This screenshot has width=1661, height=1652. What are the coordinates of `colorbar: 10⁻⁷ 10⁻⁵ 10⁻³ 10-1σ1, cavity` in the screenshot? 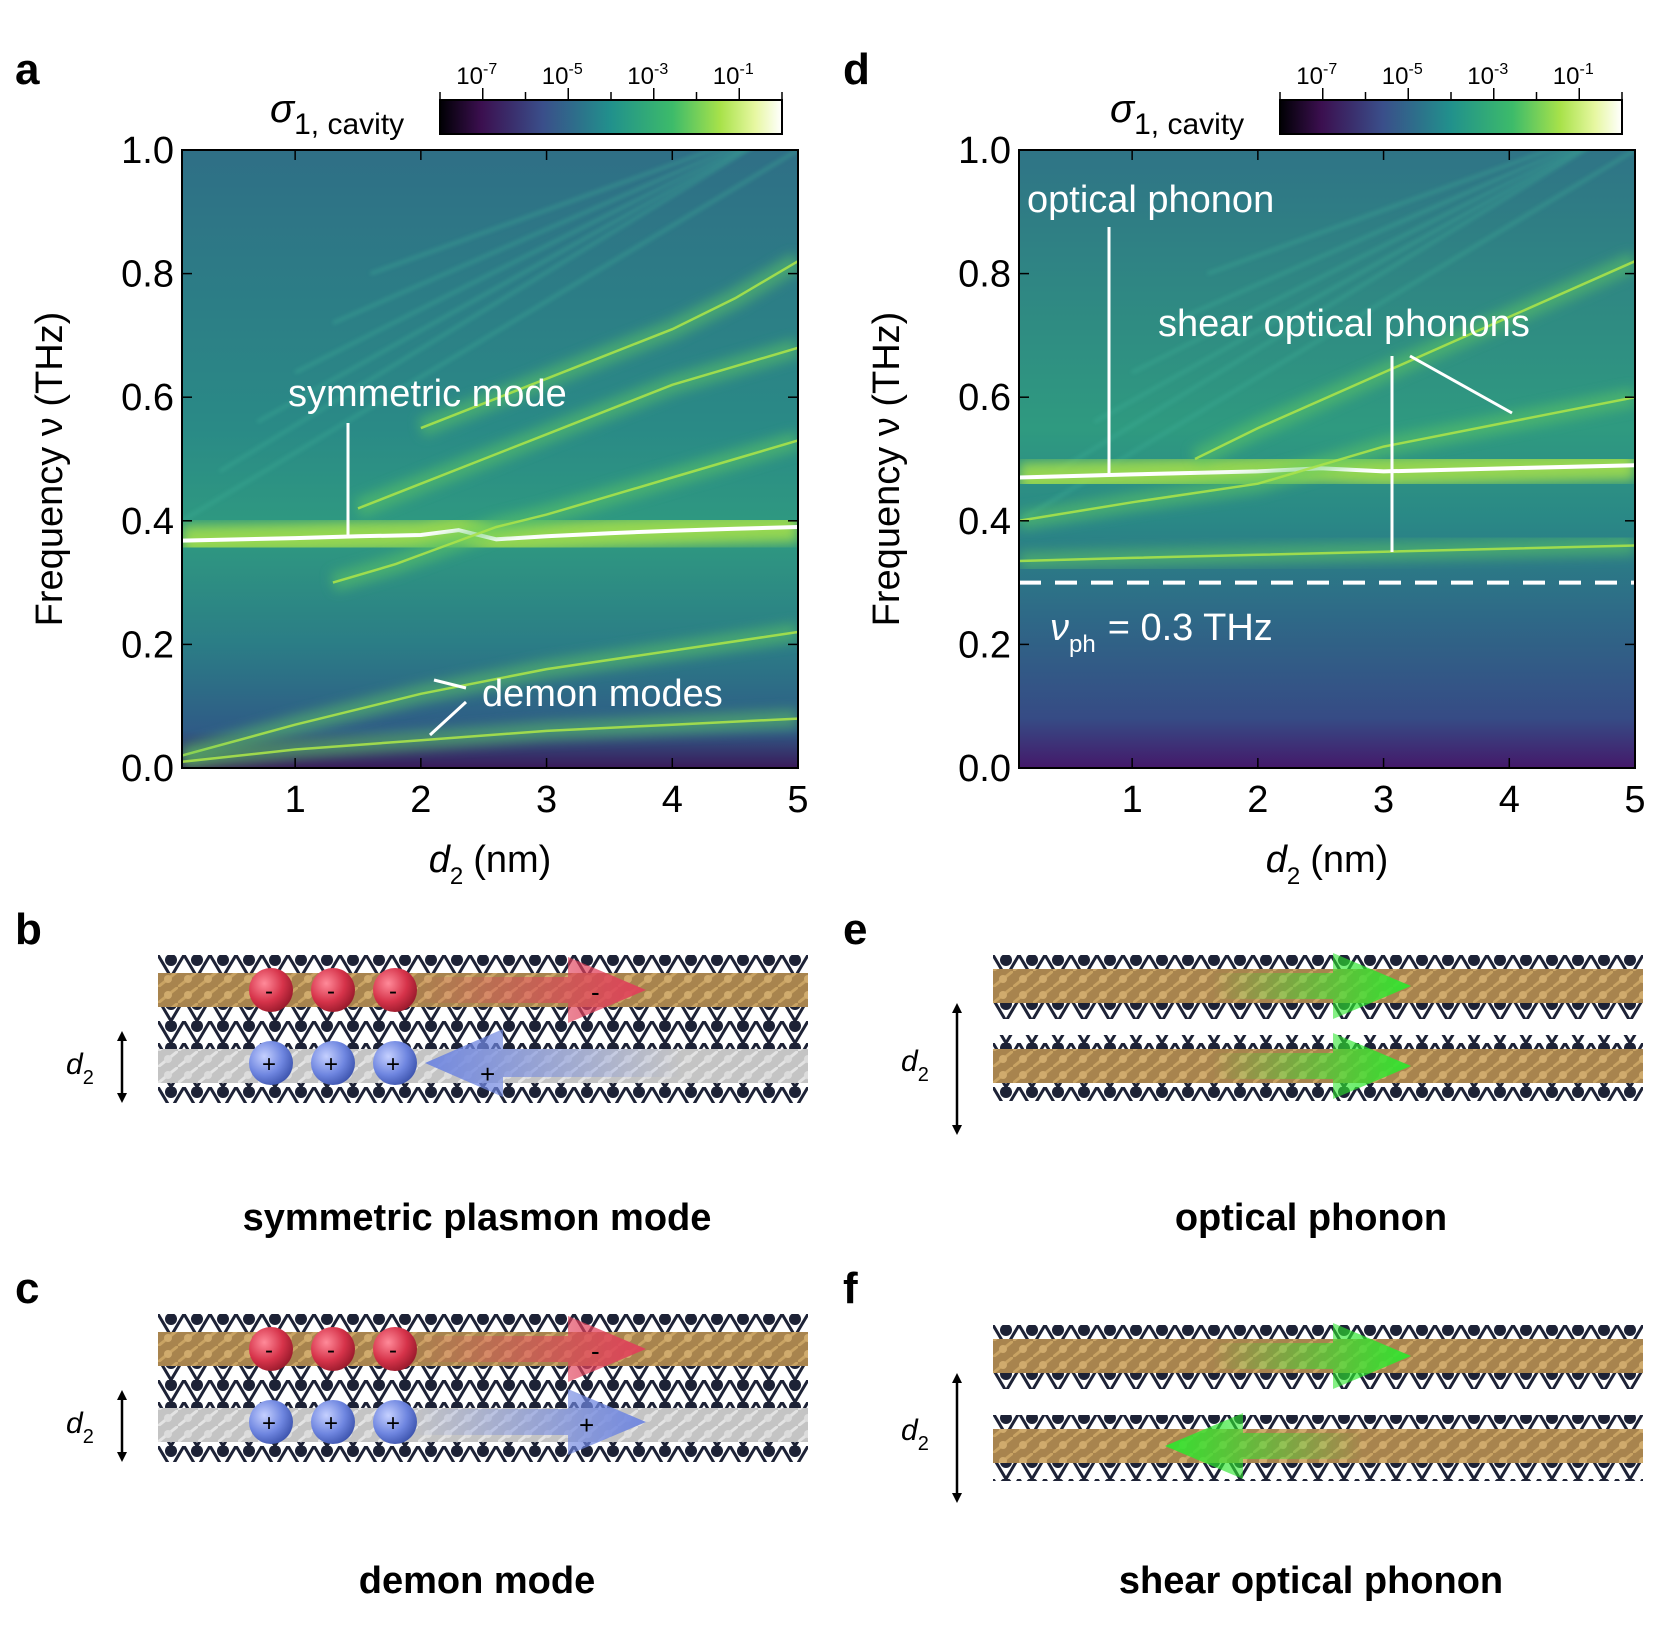 It's located at (1366, 101).